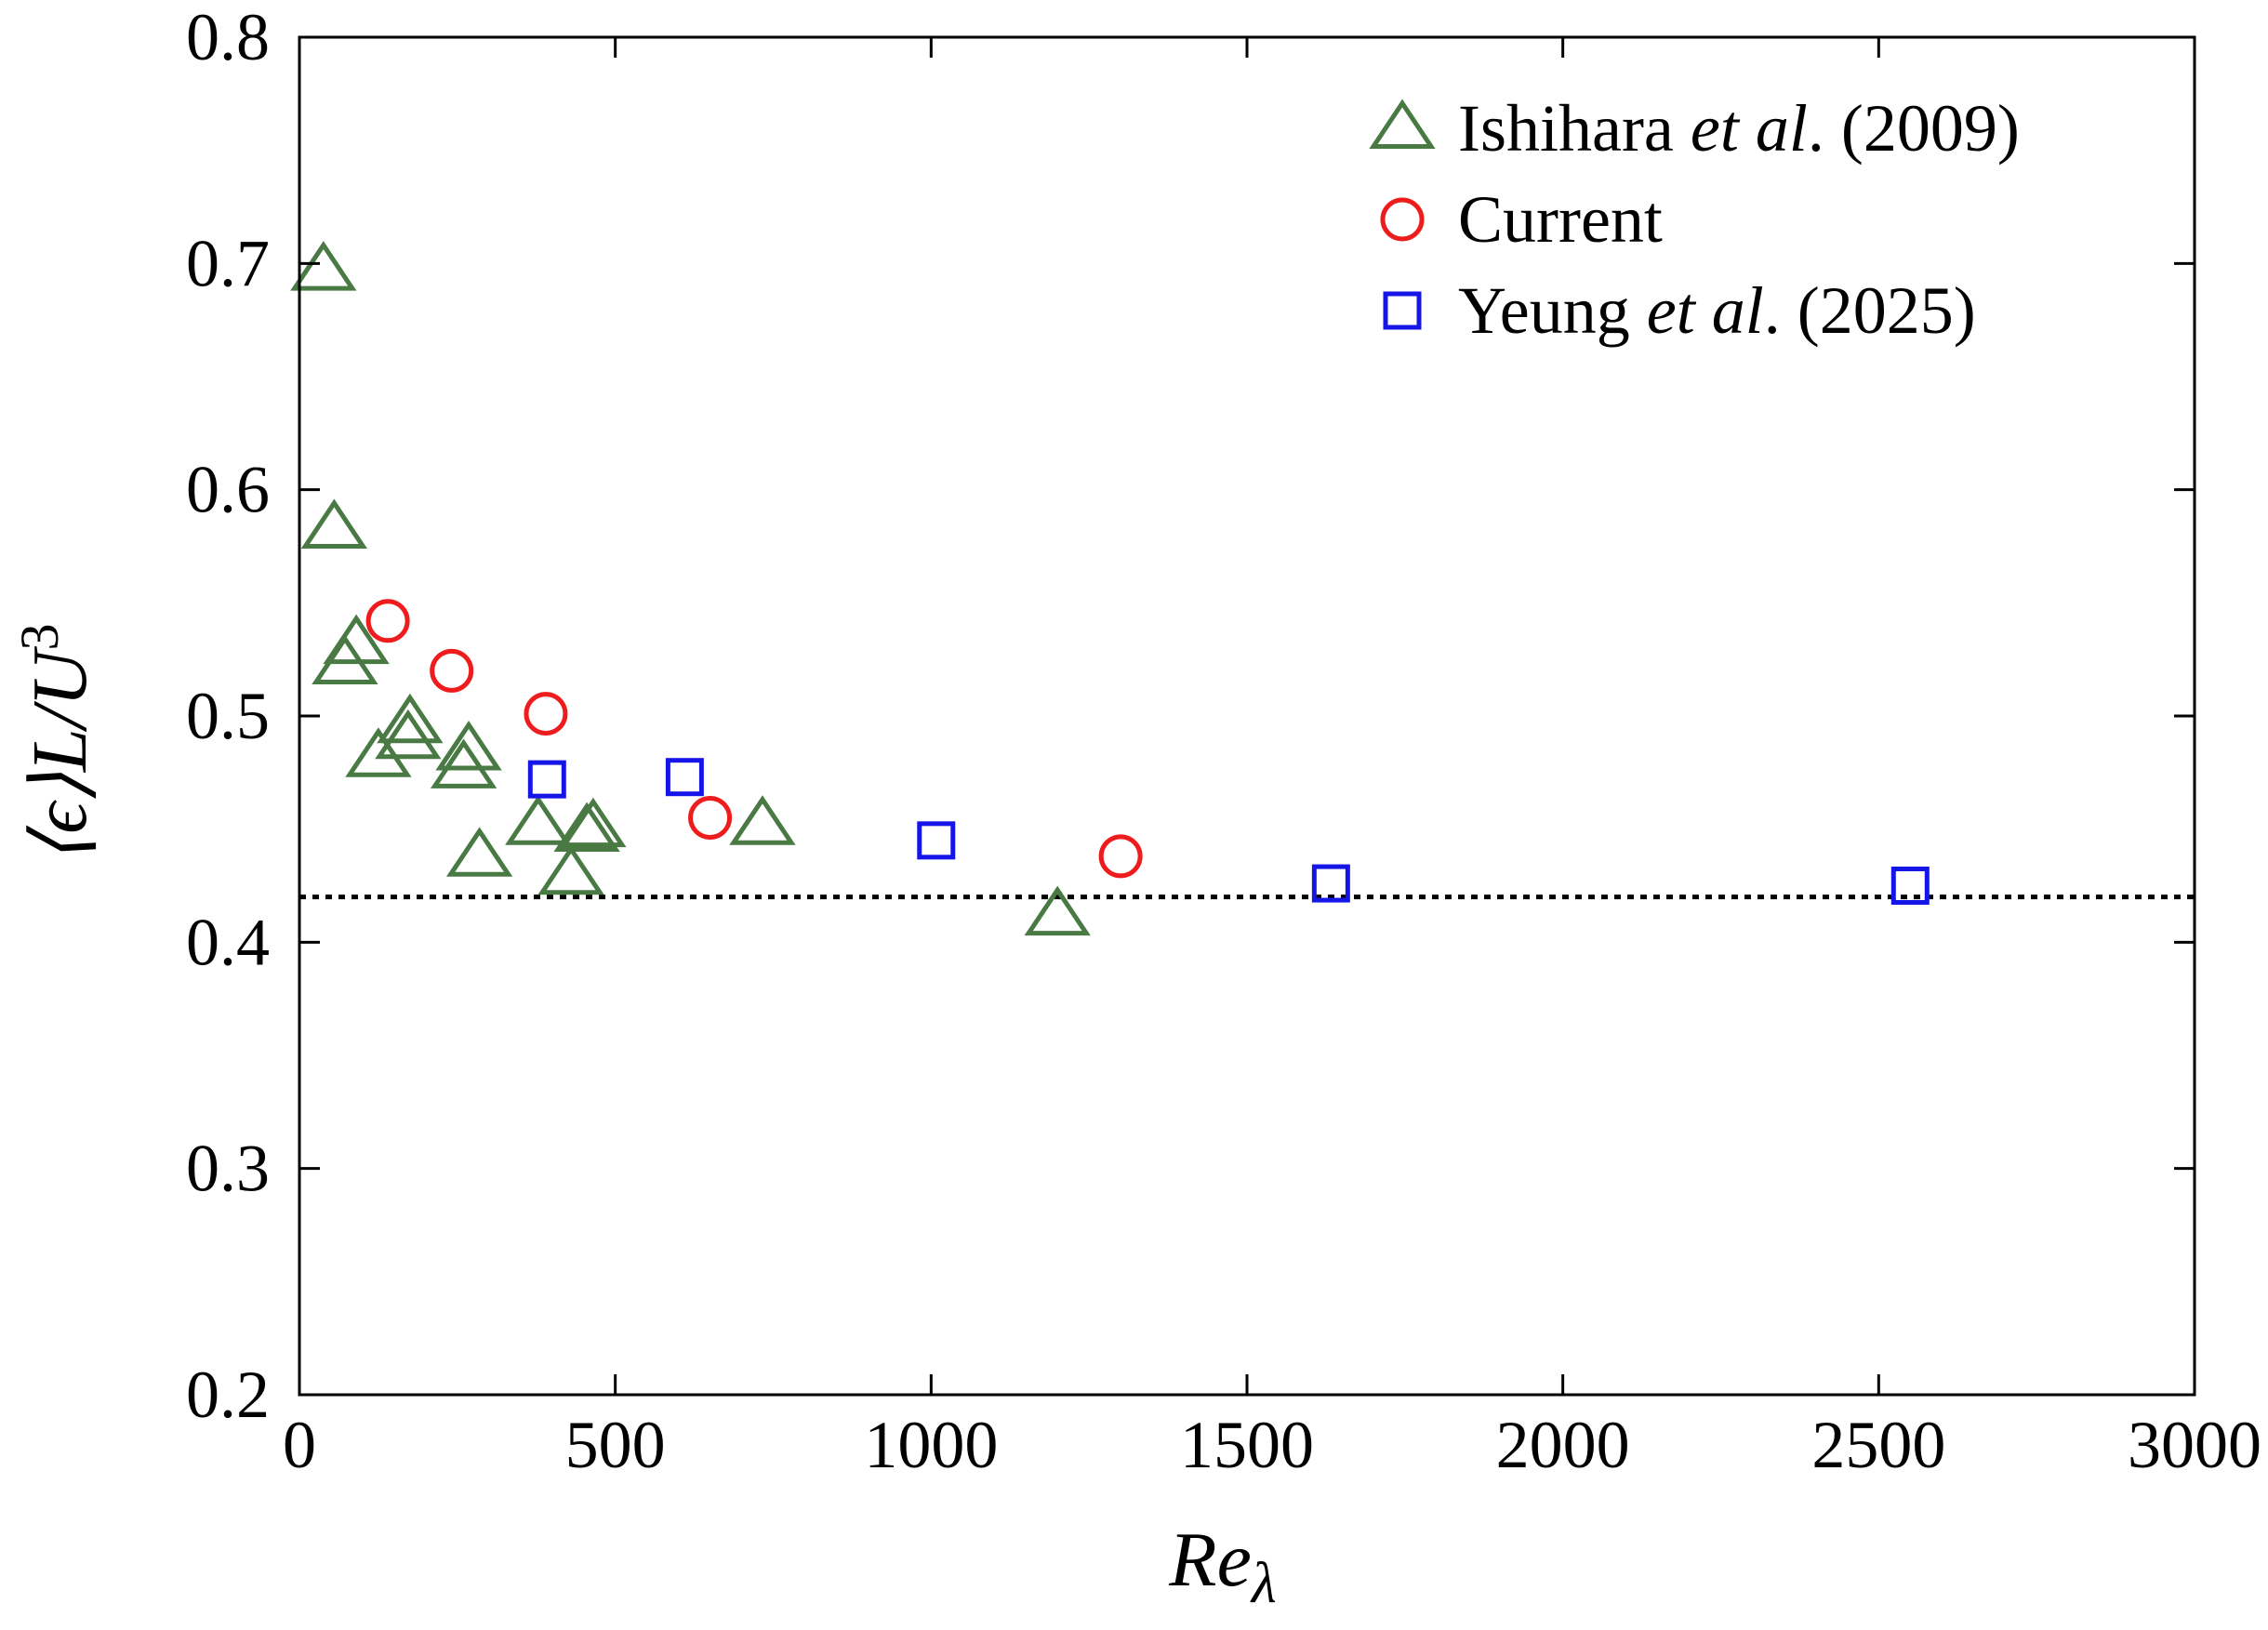 The width and height of the screenshot is (2268, 1630). Describe the element at coordinates (1402, 310) in the screenshot. I see `legend-marker-square` at that location.